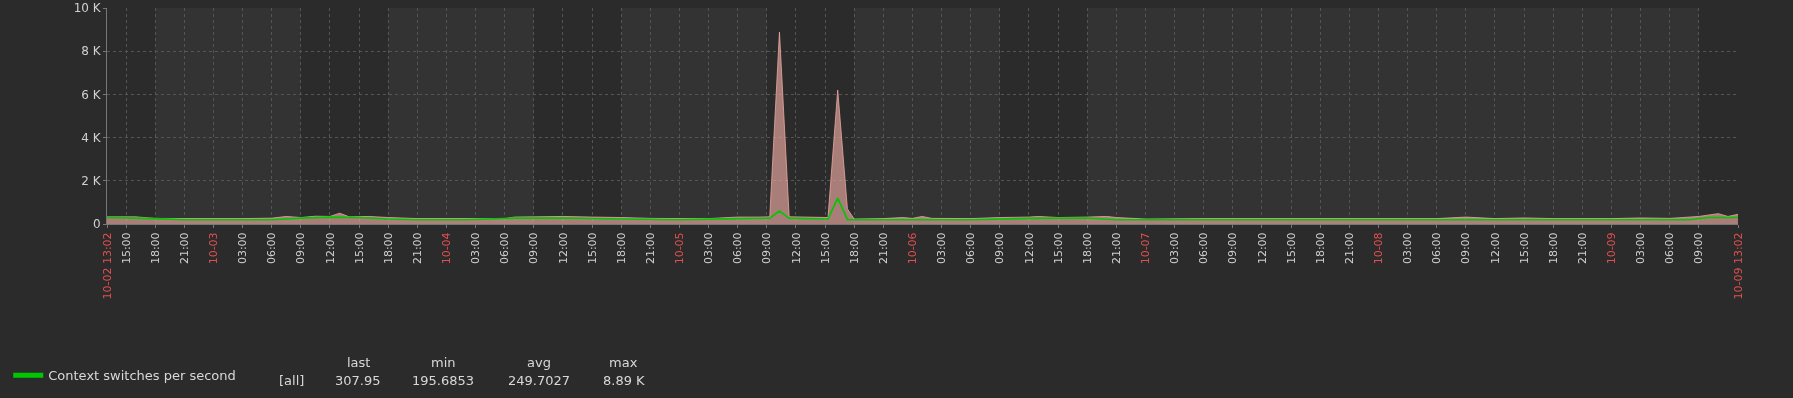  What do you see at coordinates (623, 362) in the screenshot?
I see `text: max` at bounding box center [623, 362].